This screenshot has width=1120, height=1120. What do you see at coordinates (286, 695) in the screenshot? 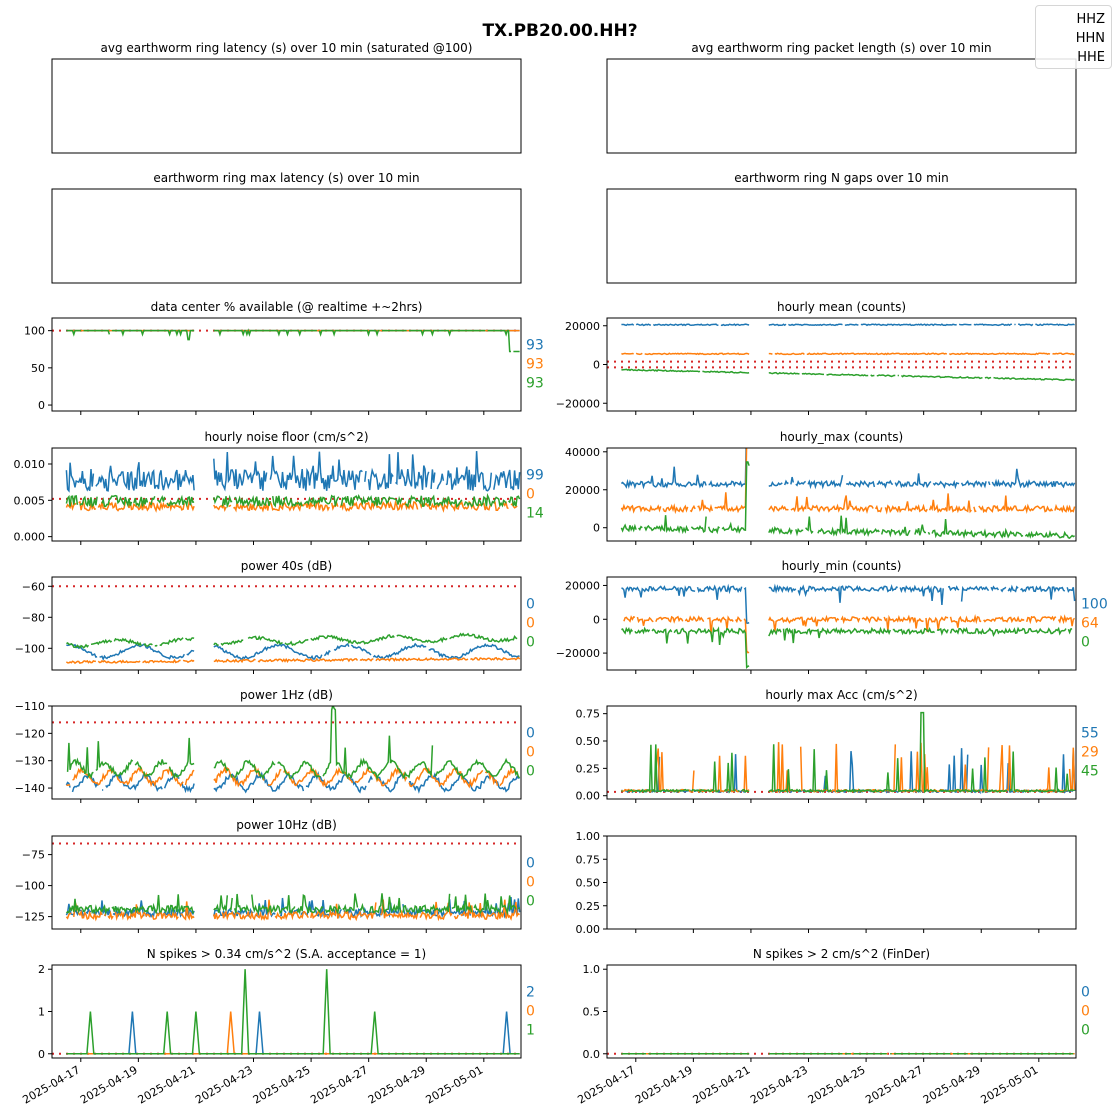
I see `panel-title: power 1Hz (dB)` at bounding box center [286, 695].